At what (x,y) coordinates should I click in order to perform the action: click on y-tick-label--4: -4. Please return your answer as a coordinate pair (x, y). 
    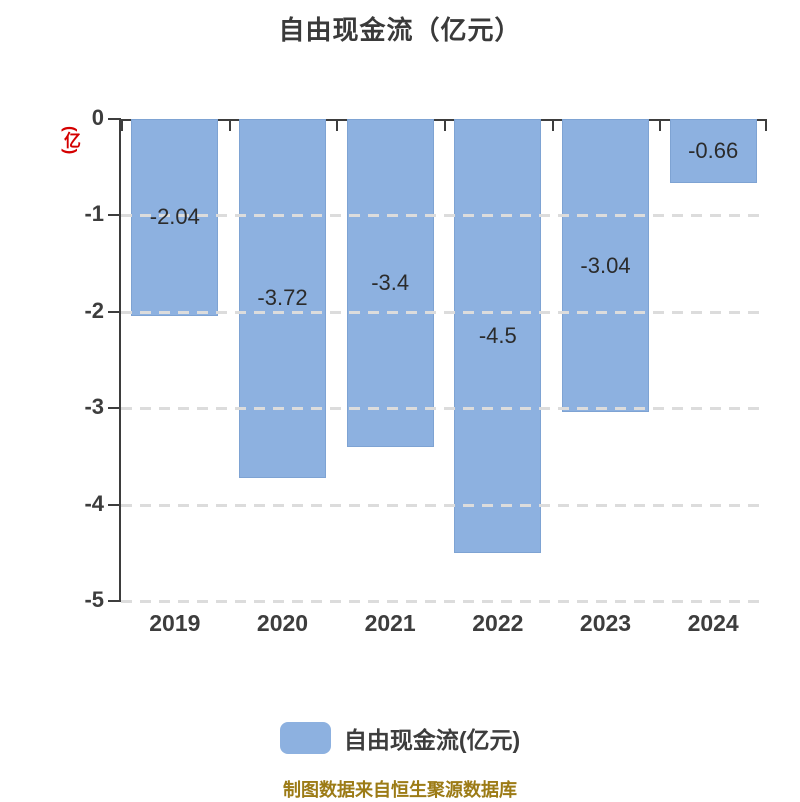
    Looking at the image, I should click on (94, 503).